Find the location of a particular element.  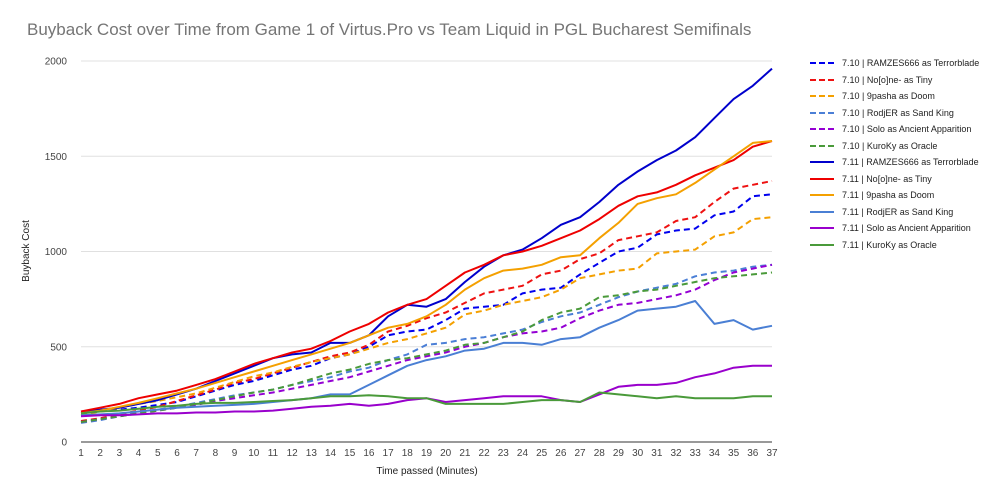

x-tick-label: 28 is located at coordinates (600, 453).